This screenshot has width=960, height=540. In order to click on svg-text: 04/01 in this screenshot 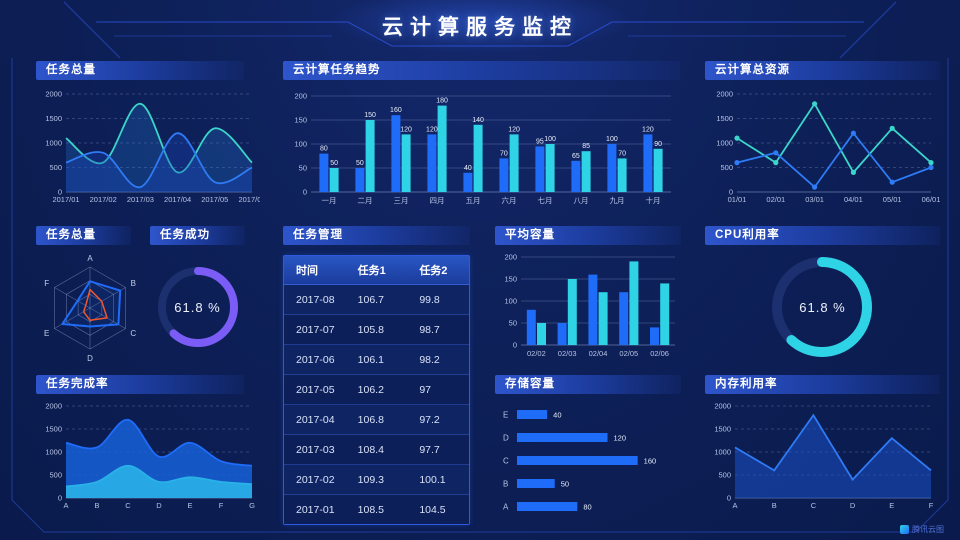, I will do `click(853, 199)`.